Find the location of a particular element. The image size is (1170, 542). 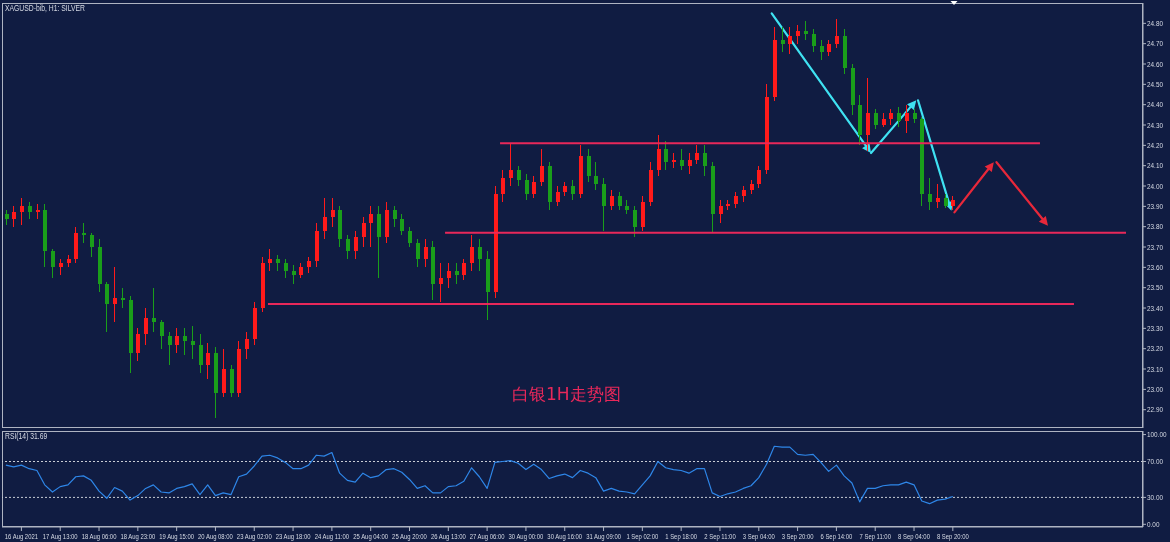

chart-title: XAGUSD-bib, H1: SILVER is located at coordinates (45, 8).